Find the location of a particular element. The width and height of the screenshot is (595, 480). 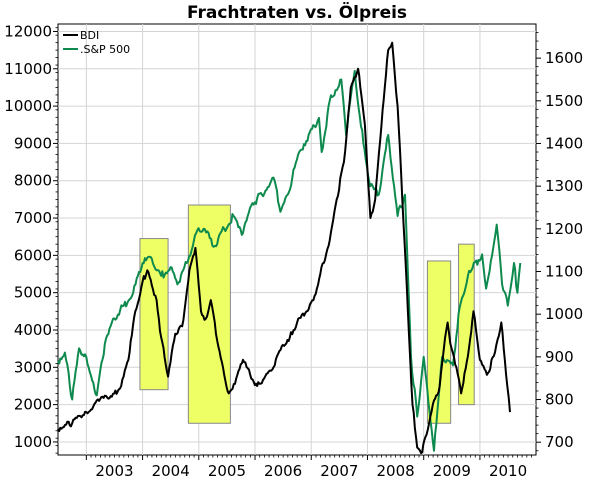

y-left-tick-label: 8000 is located at coordinates (33, 181).